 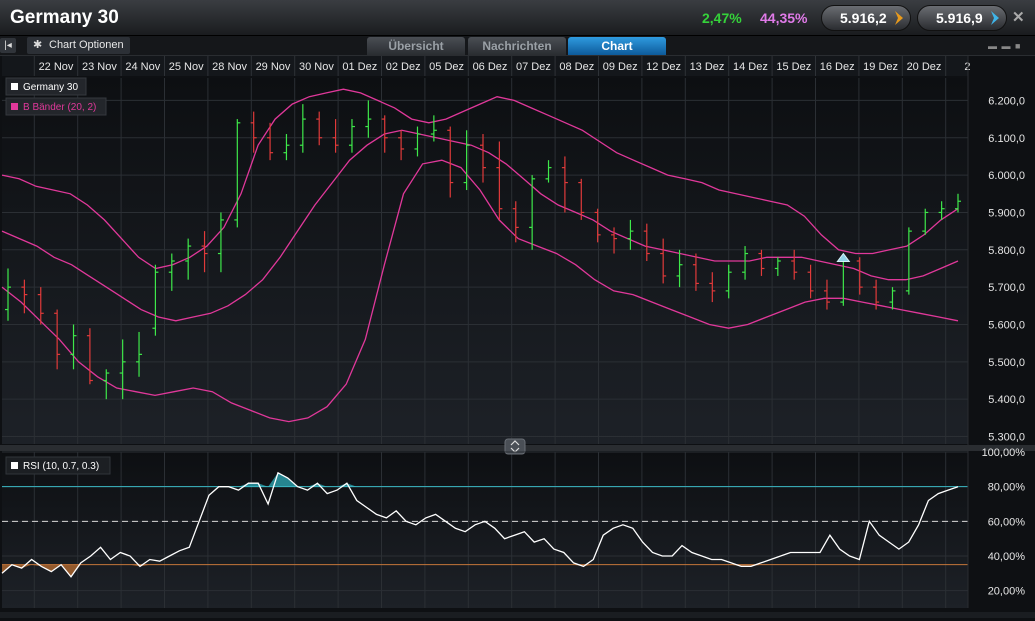 I want to click on sentiment-percent: 44,35%, so click(x=784, y=18).